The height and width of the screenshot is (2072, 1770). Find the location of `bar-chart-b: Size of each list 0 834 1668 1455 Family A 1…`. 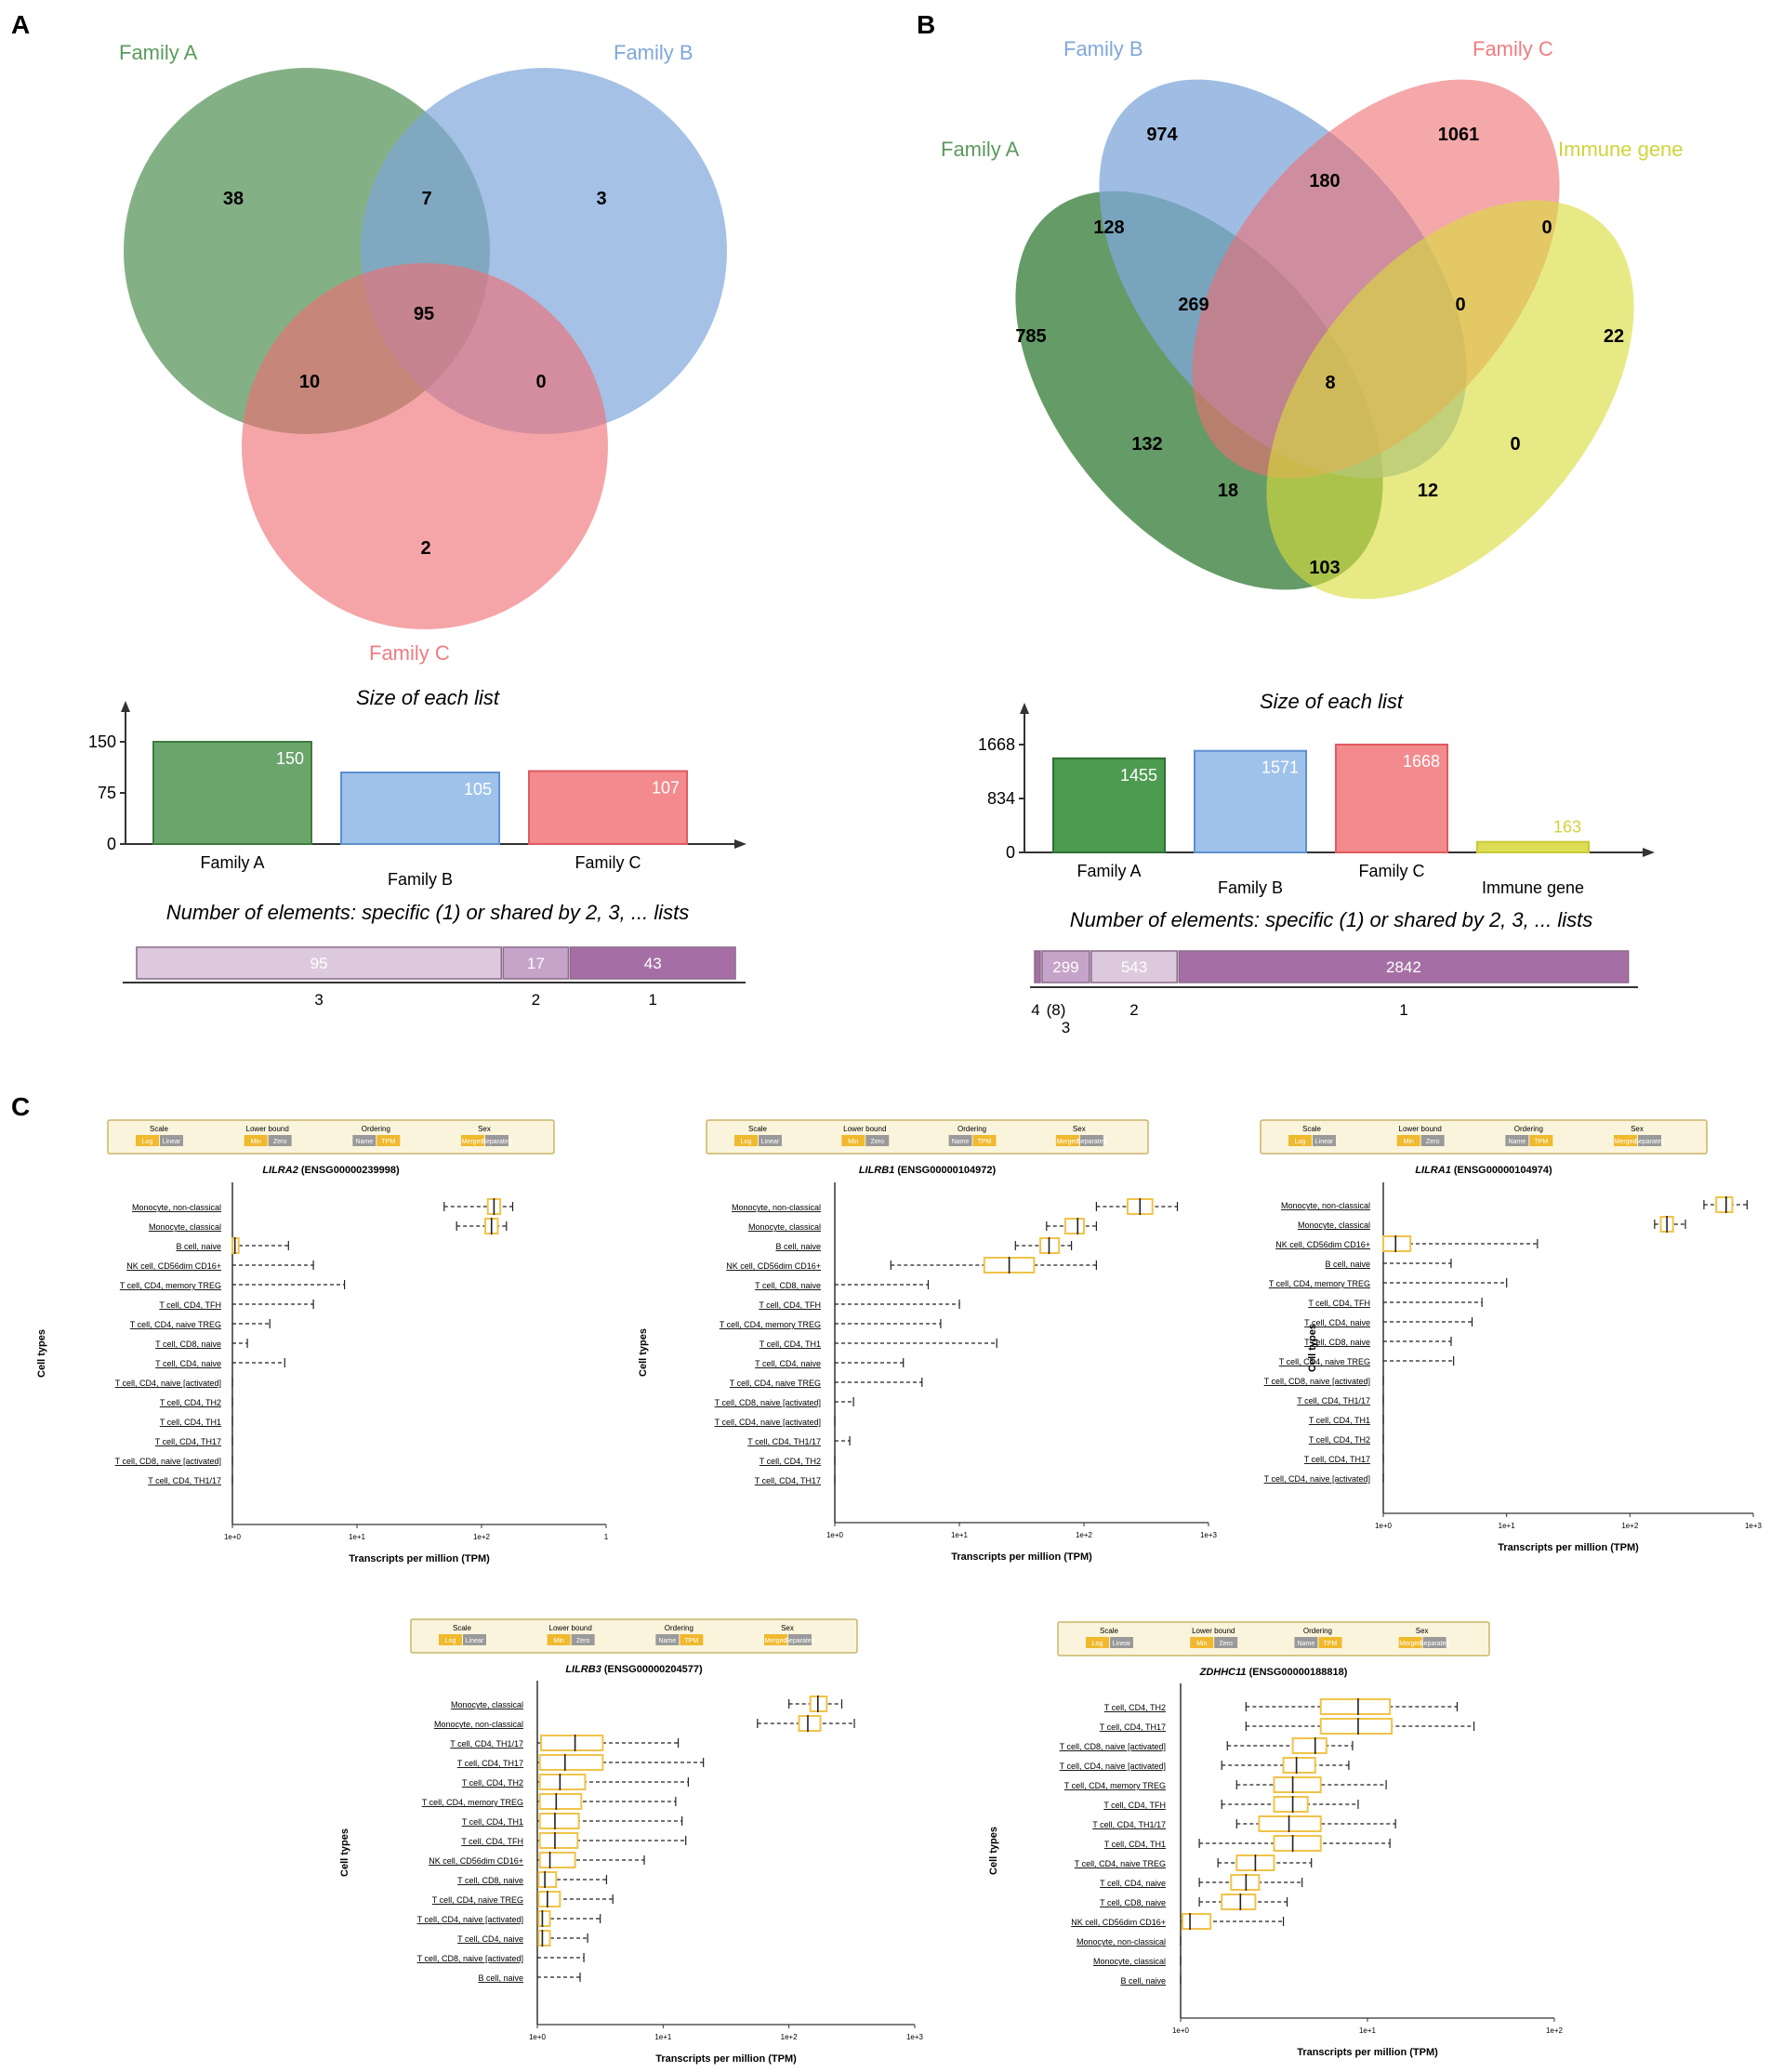

bar-chart-b: Size of each list 0 834 1668 1455 Family A 1… is located at coordinates (1316, 793).